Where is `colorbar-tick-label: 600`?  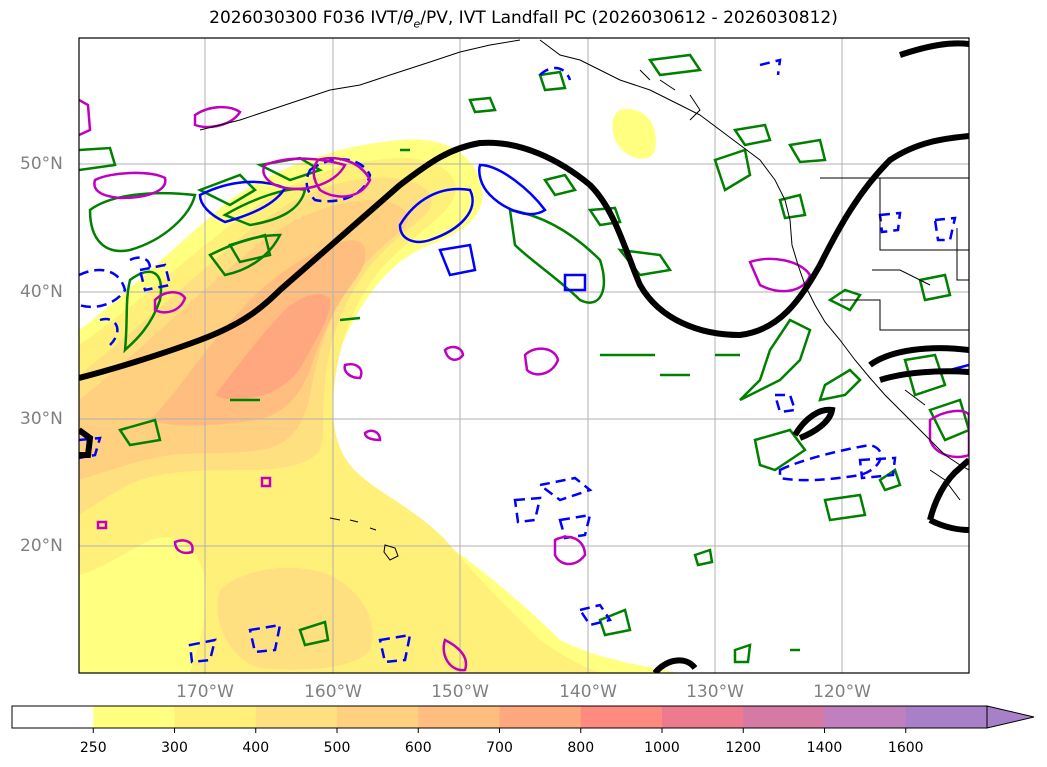
colorbar-tick-label: 600 is located at coordinates (418, 748).